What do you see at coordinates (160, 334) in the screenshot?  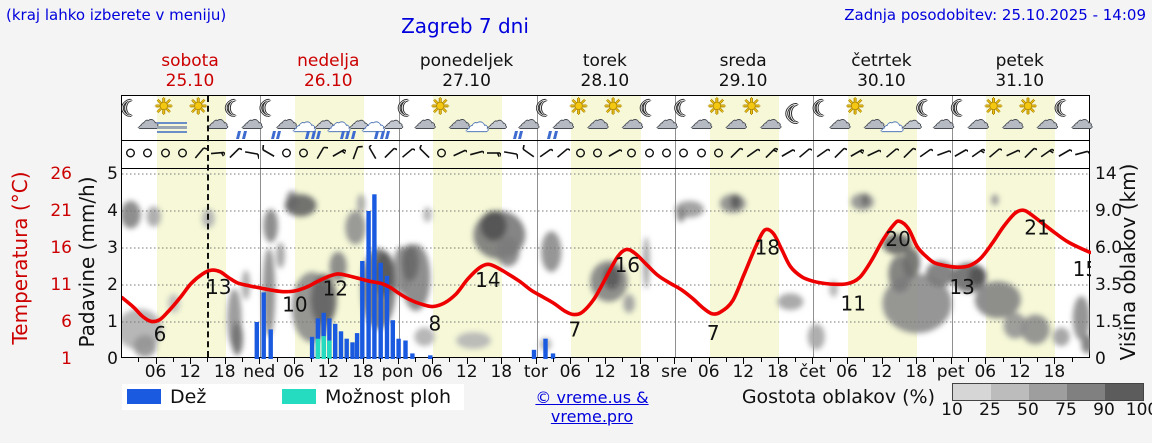 I see `svg-text: 6` at bounding box center [160, 334].